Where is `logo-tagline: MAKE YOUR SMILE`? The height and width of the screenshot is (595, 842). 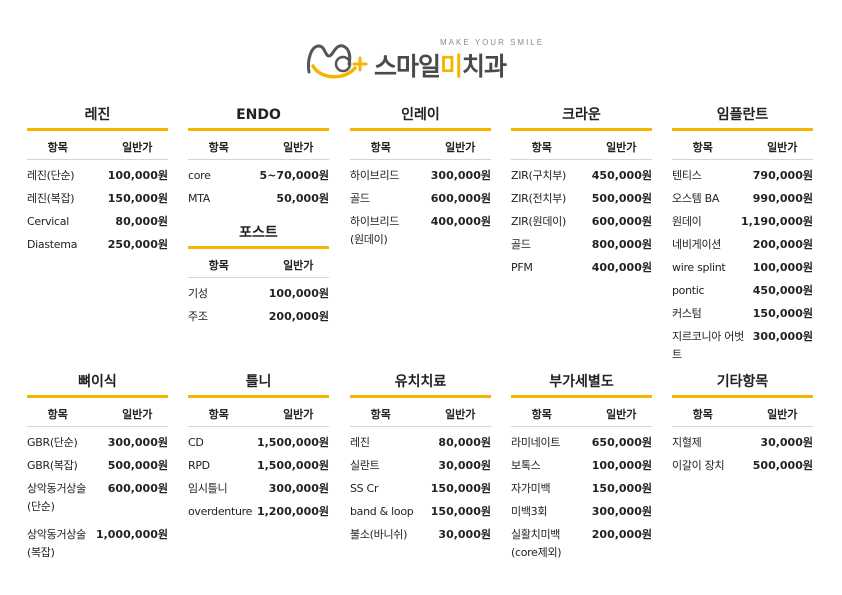
logo-tagline: MAKE YOUR SMILE is located at coordinates (492, 42).